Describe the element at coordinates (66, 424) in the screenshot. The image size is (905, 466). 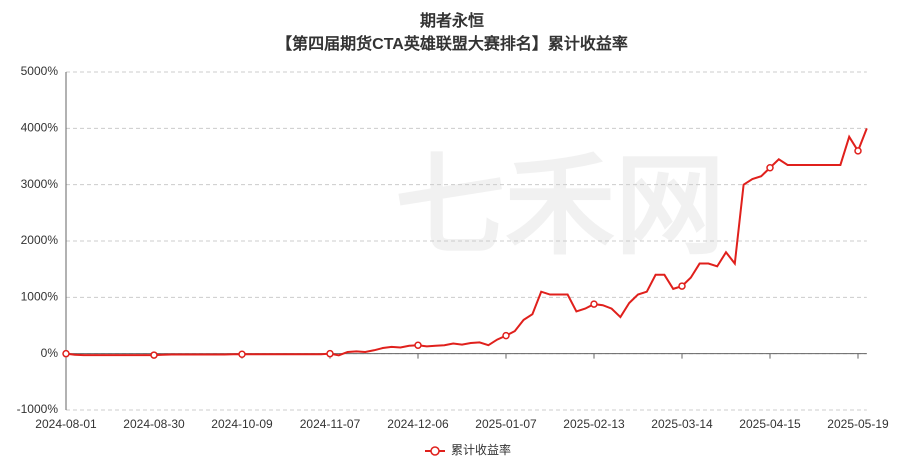
I see `x-tick-label: 2024-08-01` at that location.